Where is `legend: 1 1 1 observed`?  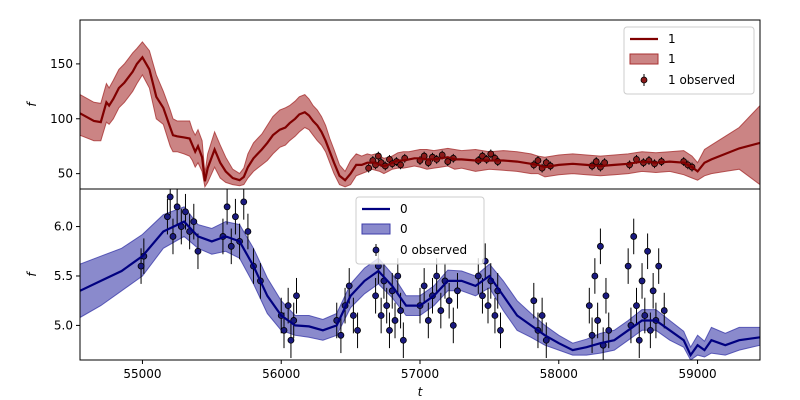 legend: 1 1 1 observed is located at coordinates (689, 60).